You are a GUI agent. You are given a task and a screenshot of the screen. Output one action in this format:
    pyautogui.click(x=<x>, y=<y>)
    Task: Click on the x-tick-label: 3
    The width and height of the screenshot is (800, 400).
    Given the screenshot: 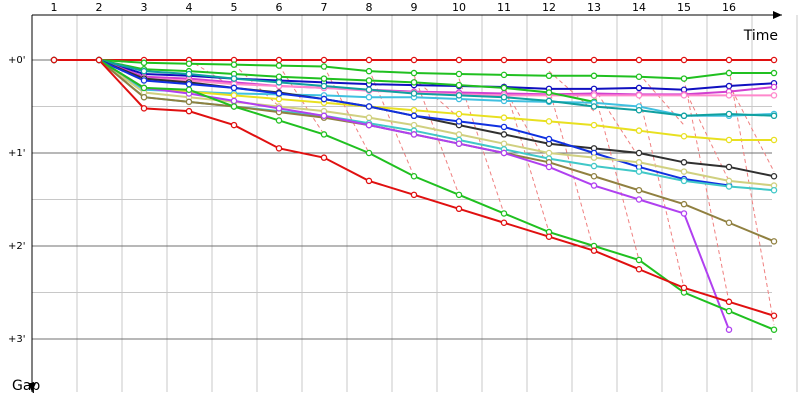 What is the action you would take?
    pyautogui.click(x=144, y=7)
    